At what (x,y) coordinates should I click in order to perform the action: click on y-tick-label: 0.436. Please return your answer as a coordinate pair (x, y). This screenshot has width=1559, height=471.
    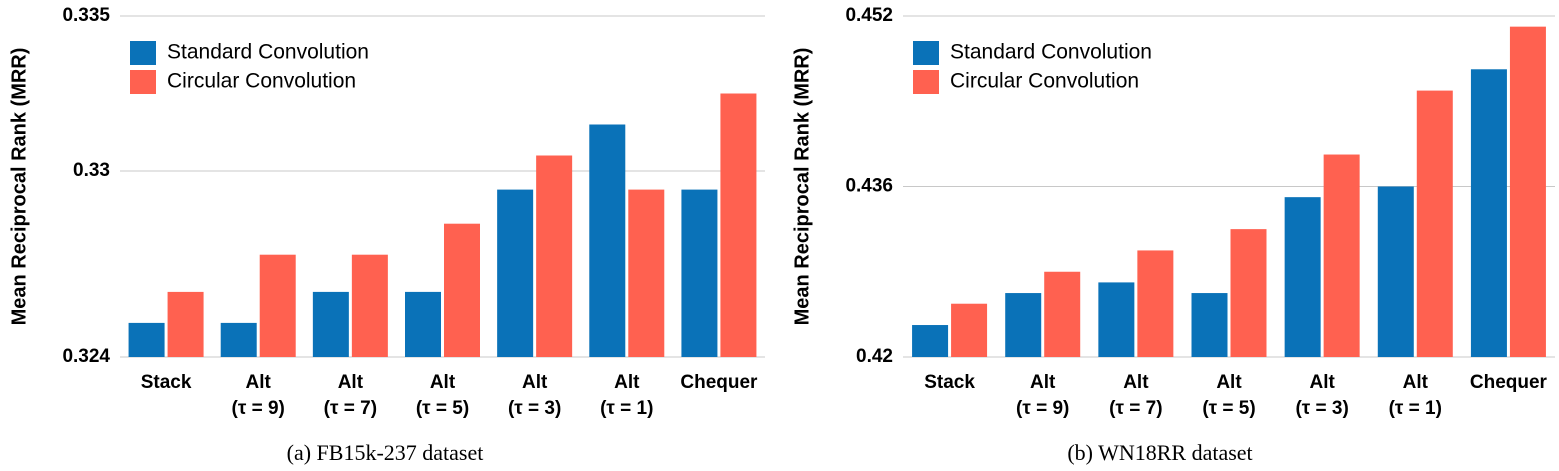
    Looking at the image, I should click on (869, 186).